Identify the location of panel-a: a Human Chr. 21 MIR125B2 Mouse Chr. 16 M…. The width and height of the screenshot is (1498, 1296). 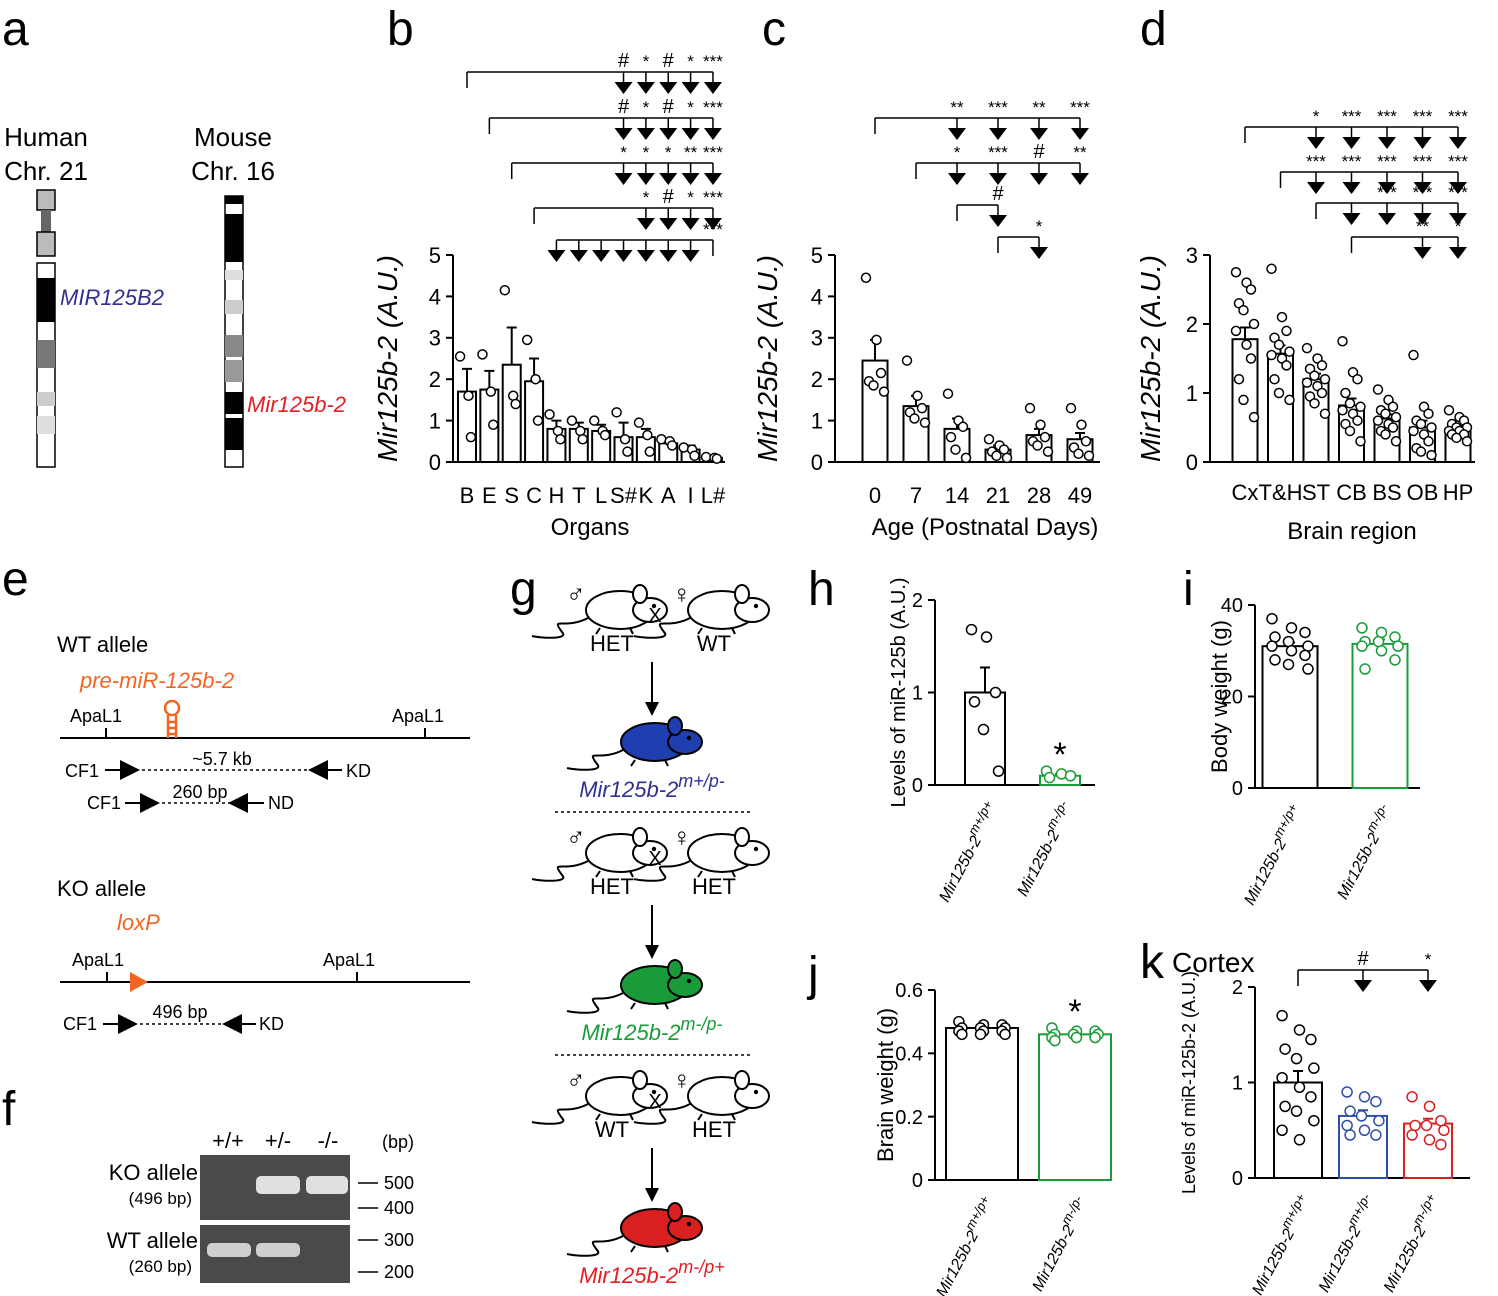
(174, 235).